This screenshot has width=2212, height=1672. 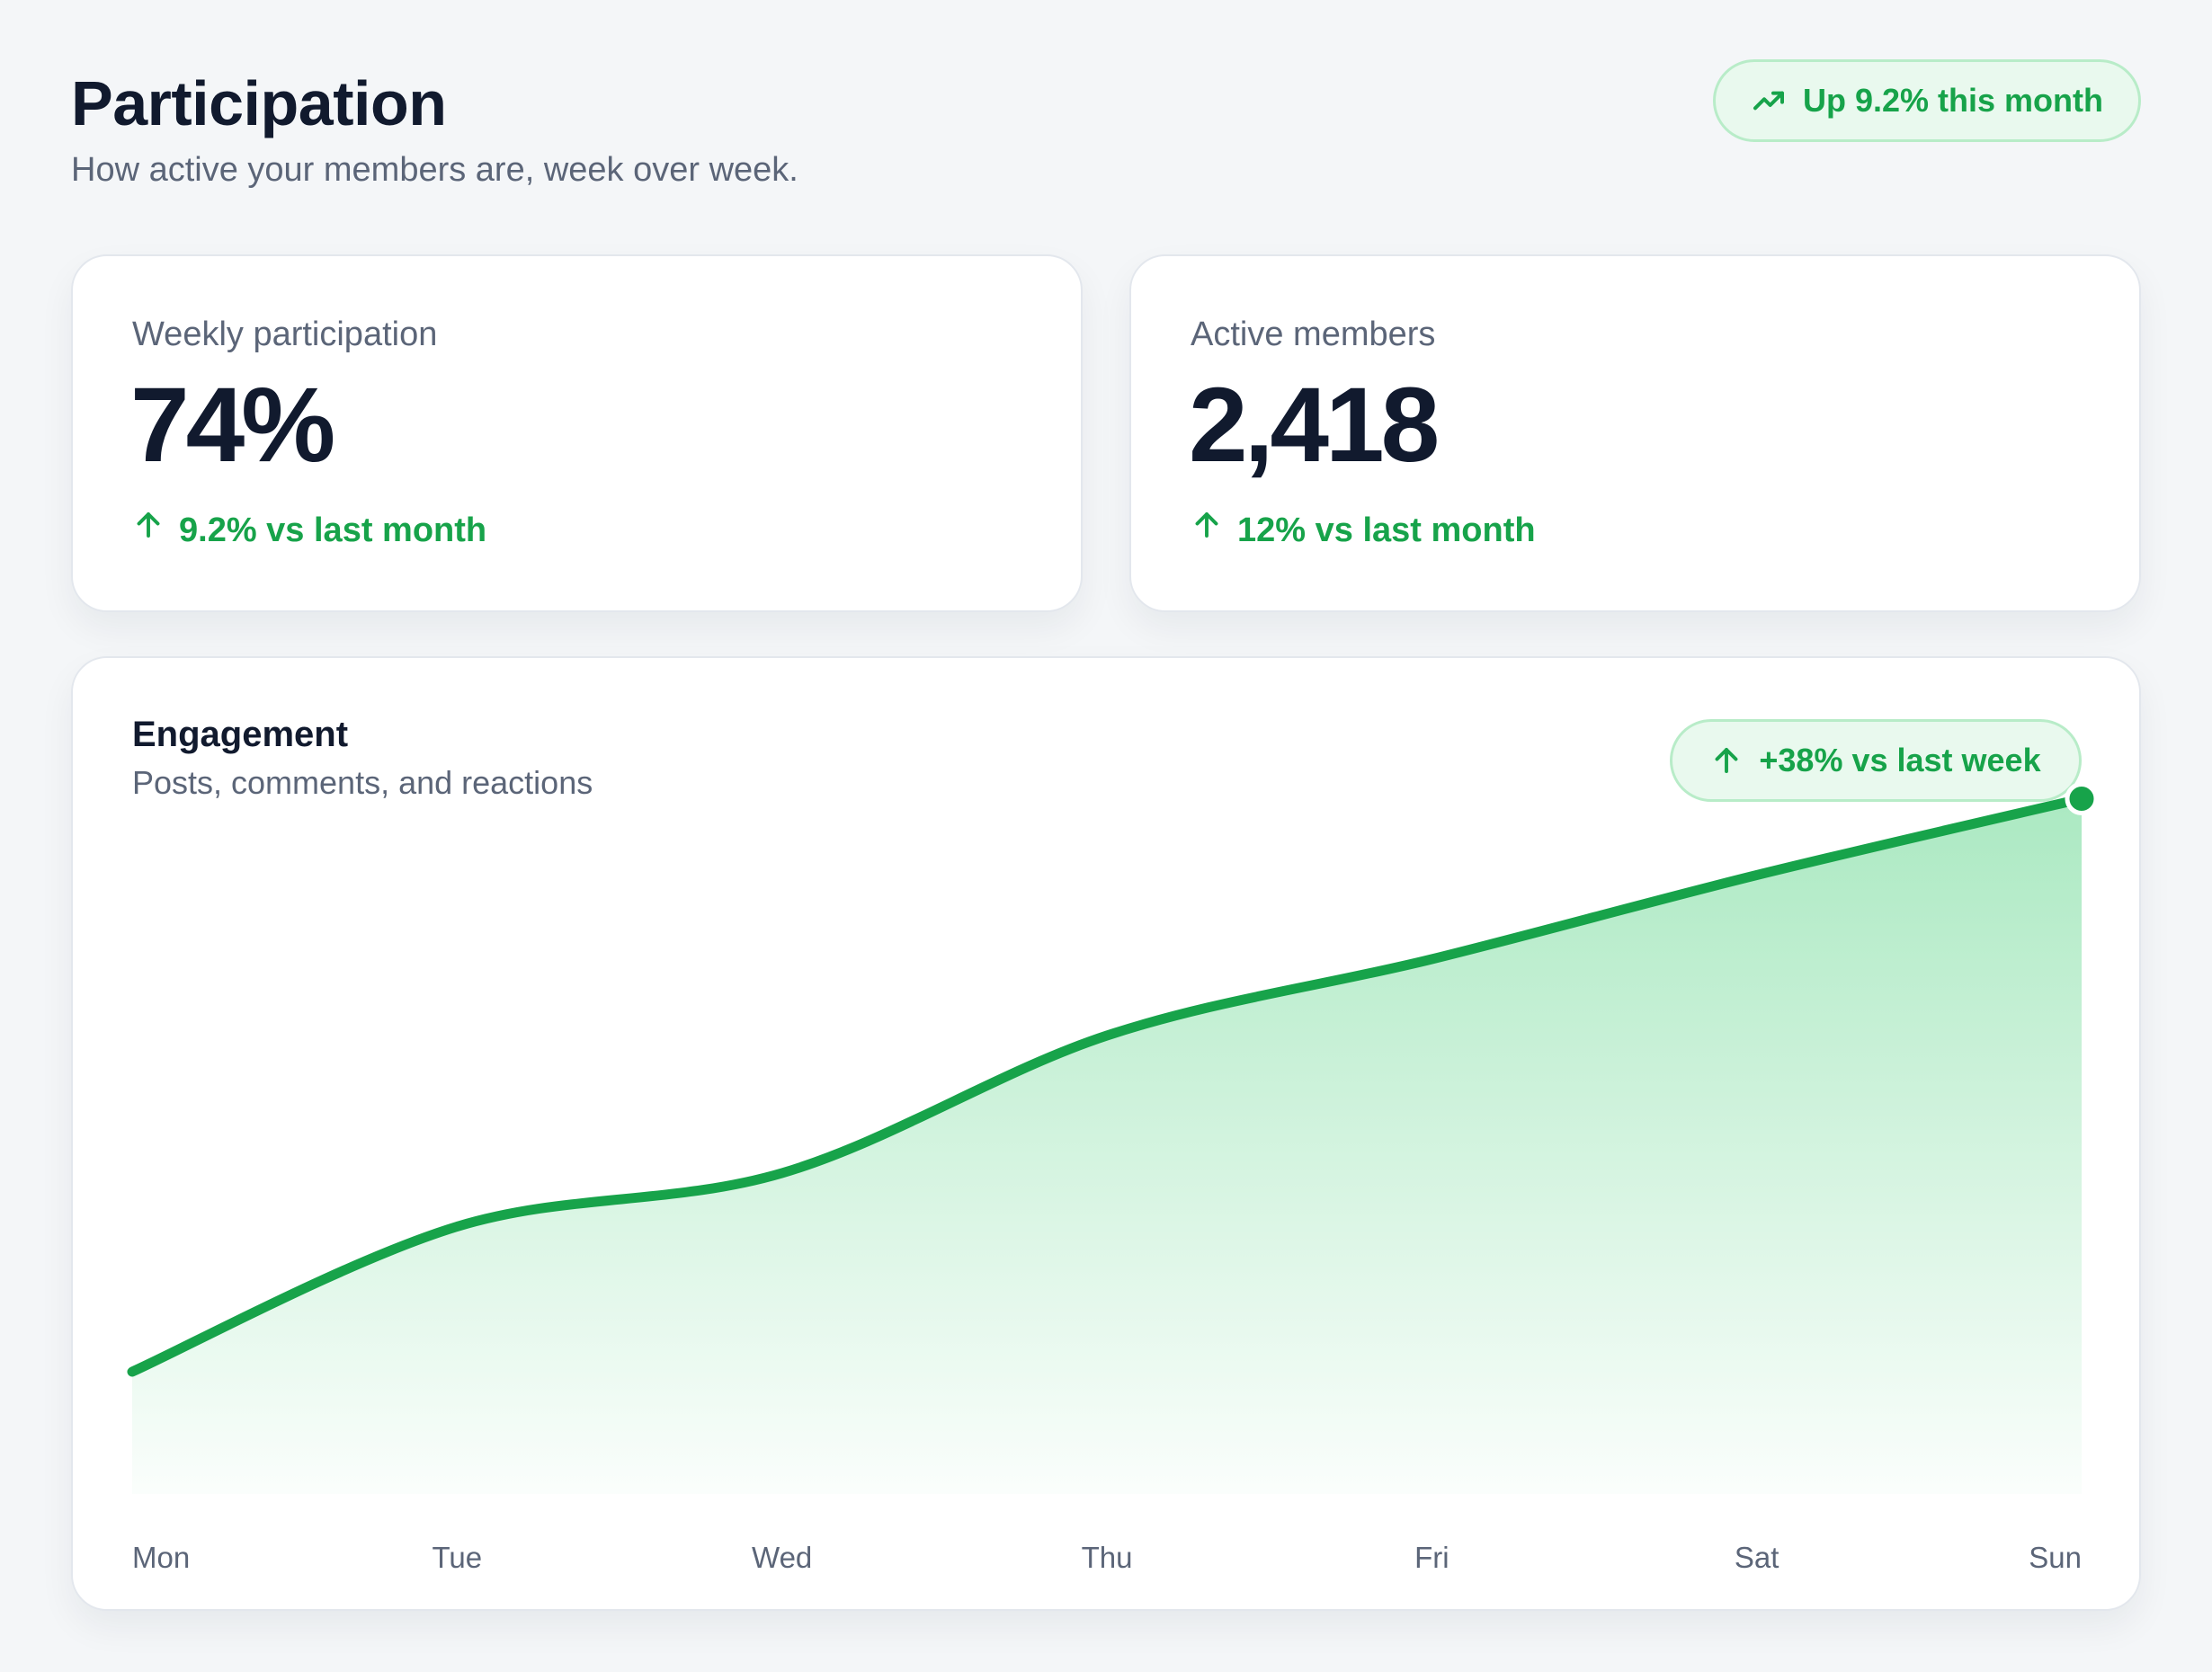 What do you see at coordinates (1313, 334) in the screenshot?
I see `stat-label: Active members` at bounding box center [1313, 334].